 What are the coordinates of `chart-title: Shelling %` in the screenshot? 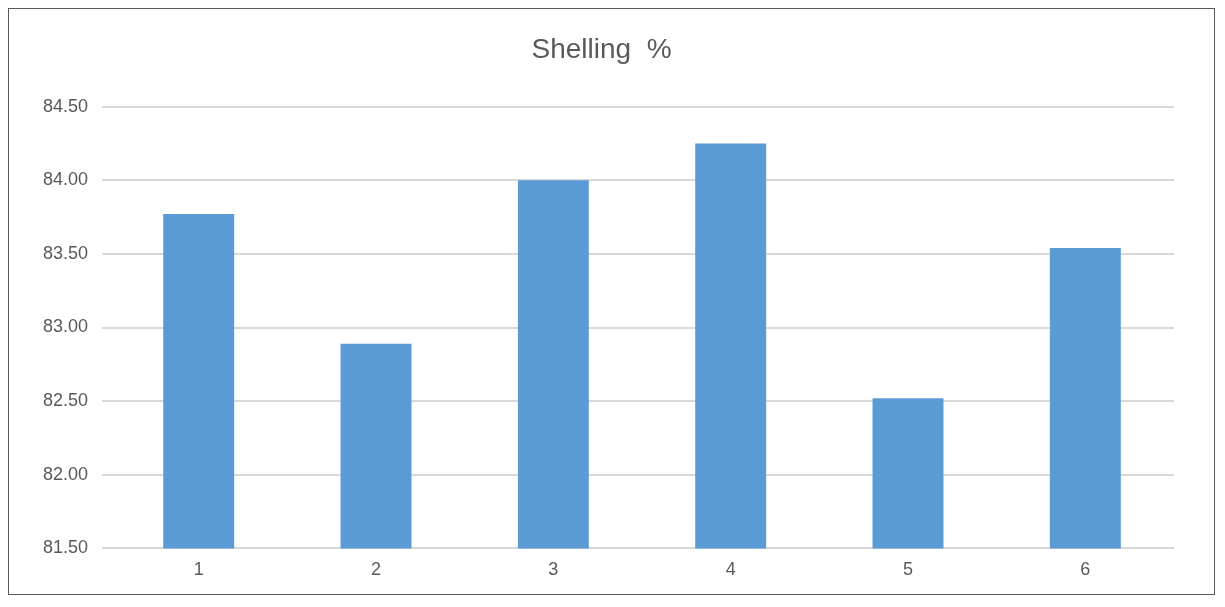 It's located at (601, 48).